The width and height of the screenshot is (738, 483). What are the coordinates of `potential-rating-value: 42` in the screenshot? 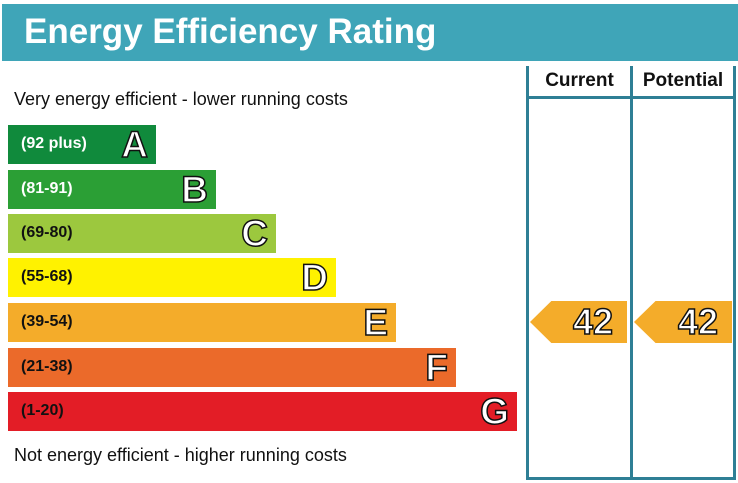 It's located at (698, 322).